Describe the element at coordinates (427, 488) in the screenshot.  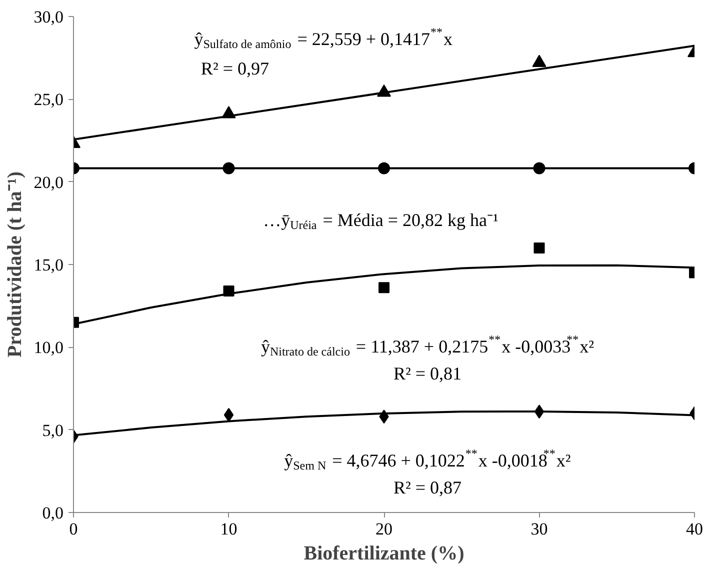
I see `annotation: R² = 0,87` at that location.